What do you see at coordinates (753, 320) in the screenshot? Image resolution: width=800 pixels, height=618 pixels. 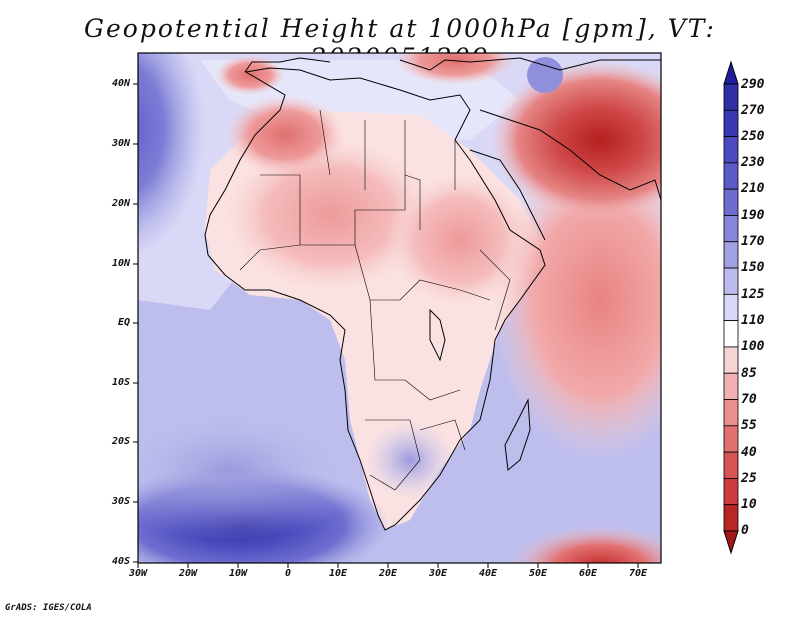 I see `colorbar-label: 110` at bounding box center [753, 320].